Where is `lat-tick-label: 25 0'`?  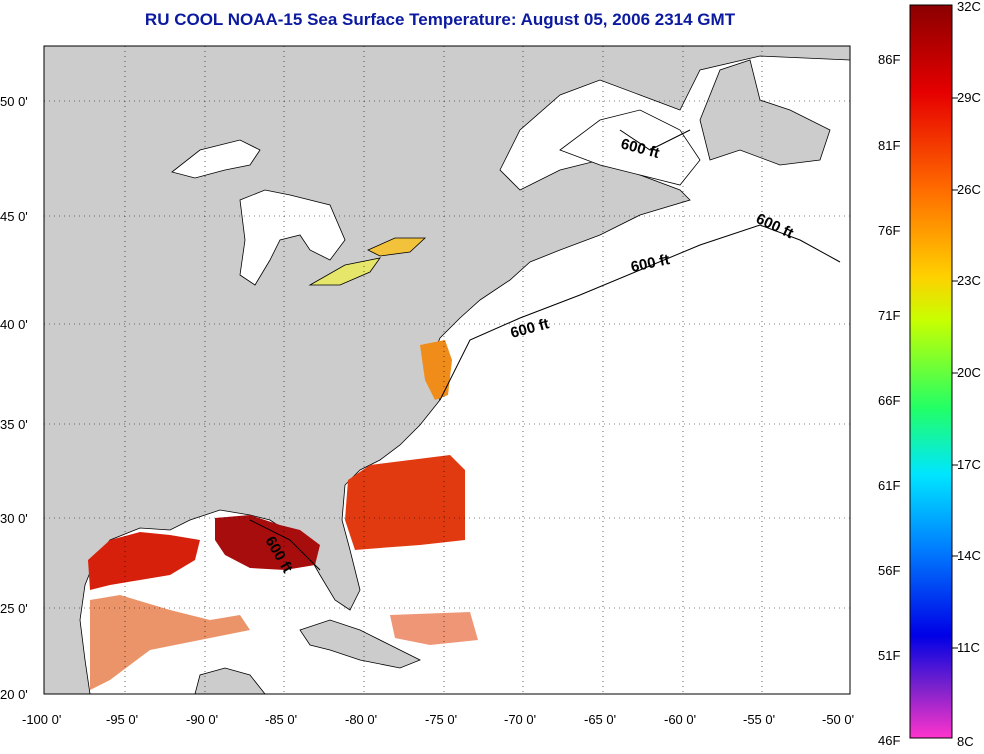 lat-tick-label: 25 0' is located at coordinates (14, 608).